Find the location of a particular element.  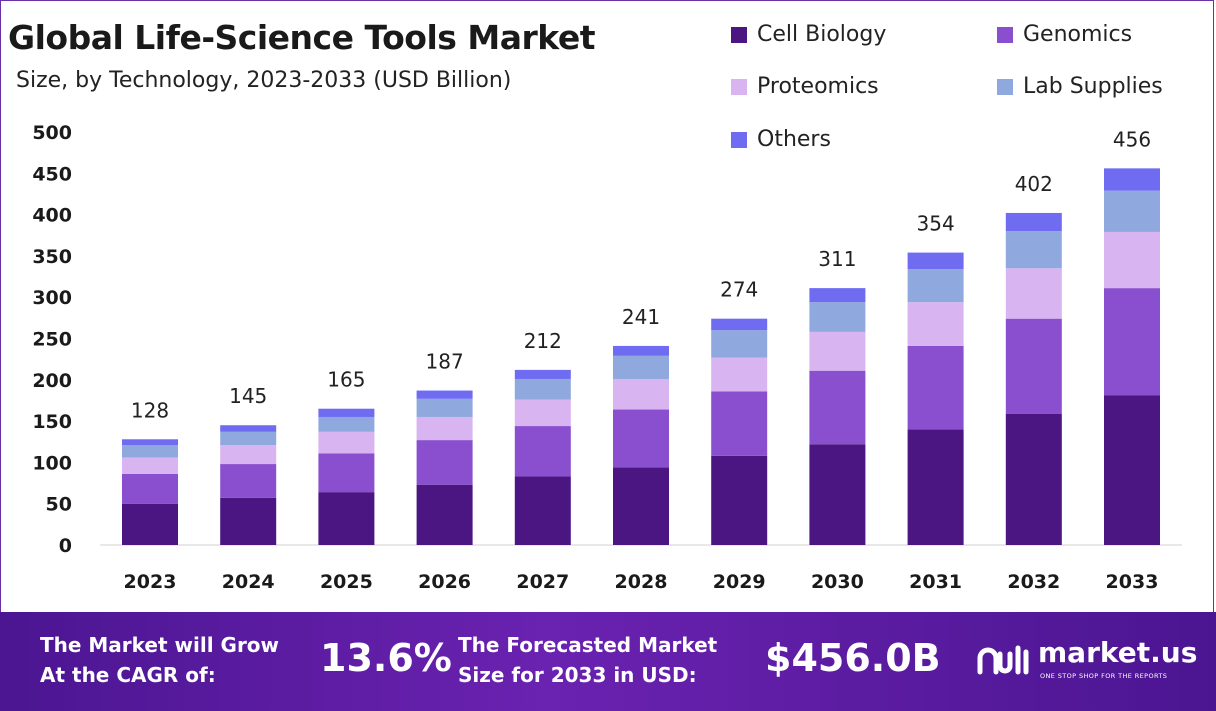

x-tick-label: 2028 is located at coordinates (641, 582).